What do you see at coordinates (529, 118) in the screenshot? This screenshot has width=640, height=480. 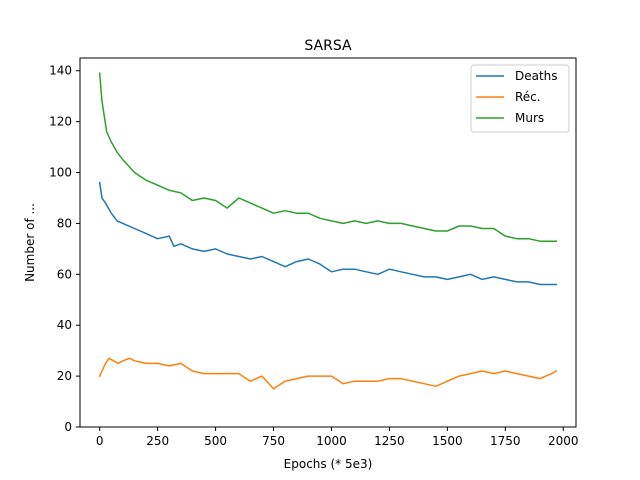 I see `legend-entry: Murs` at bounding box center [529, 118].